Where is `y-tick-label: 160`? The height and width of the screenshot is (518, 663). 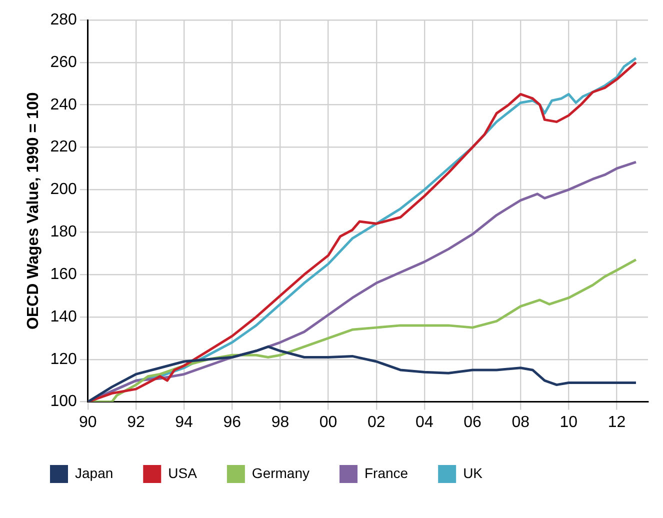
y-tick-label: 160 is located at coordinates (63, 274).